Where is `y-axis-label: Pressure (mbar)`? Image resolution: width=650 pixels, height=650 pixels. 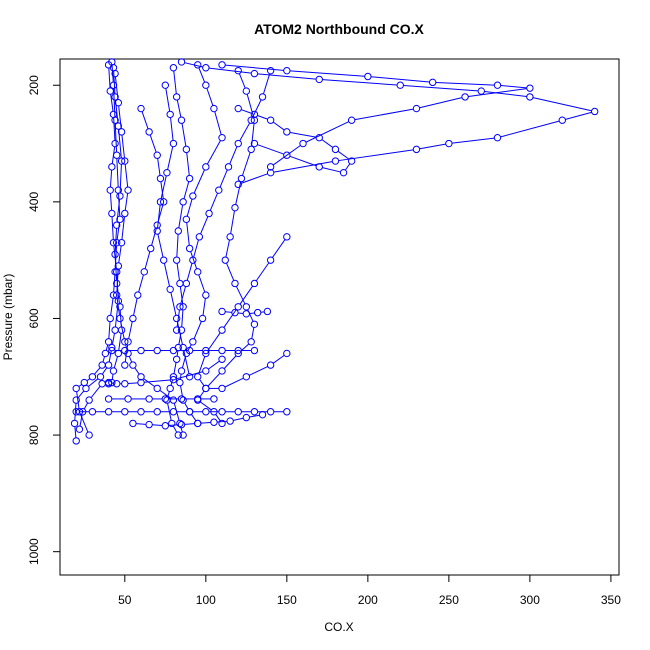 y-axis-label: Pressure (mbar) is located at coordinates (8, 317).